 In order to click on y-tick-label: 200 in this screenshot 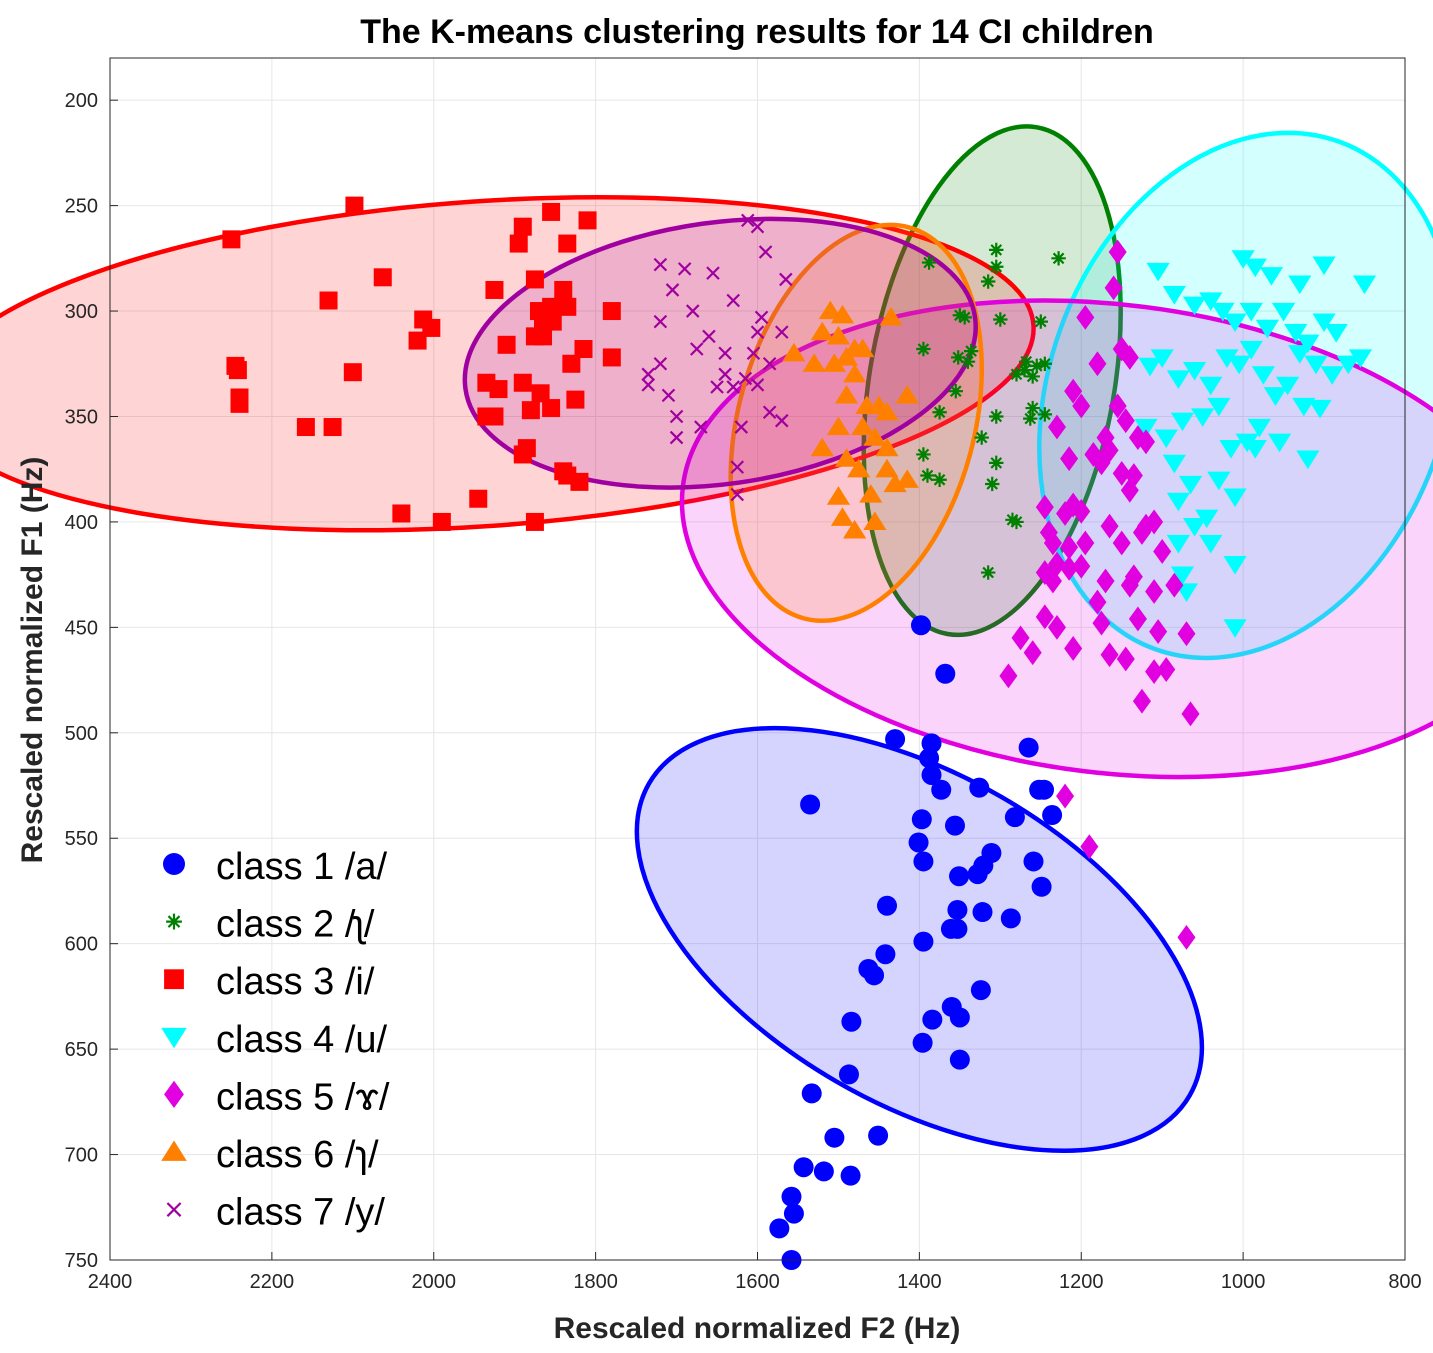, I will do `click(81, 101)`.